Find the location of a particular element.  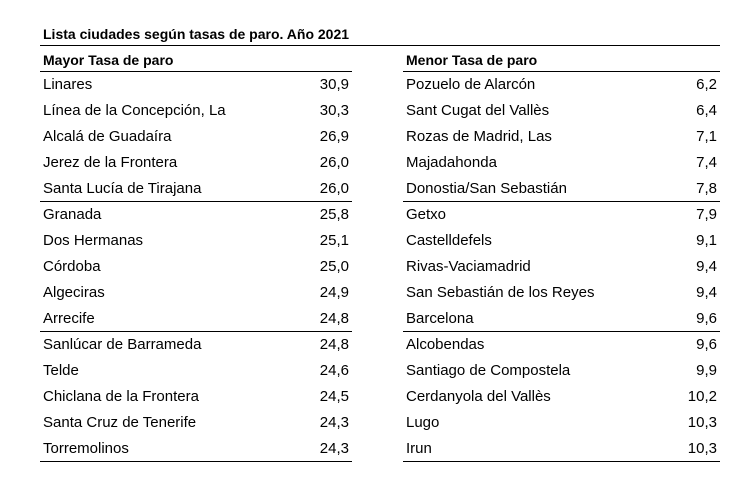

city-name: San Sebastián de los Reyes is located at coordinates (500, 292).